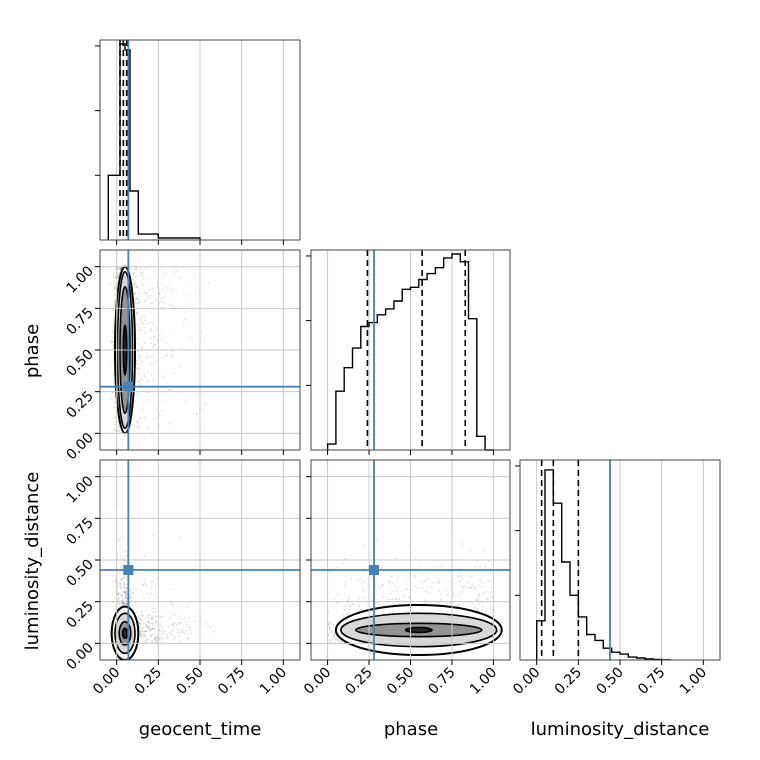 The height and width of the screenshot is (760, 760). What do you see at coordinates (154, 141) in the screenshot?
I see `panel-r0-c0-histogram` at bounding box center [154, 141].